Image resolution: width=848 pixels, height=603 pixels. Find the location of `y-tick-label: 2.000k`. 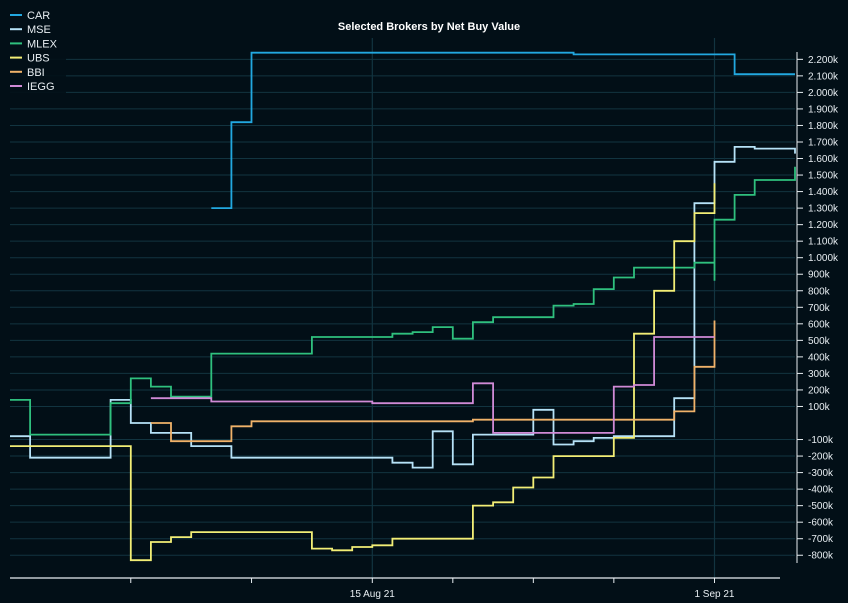

y-tick-label: 2.000k is located at coordinates (823, 93).